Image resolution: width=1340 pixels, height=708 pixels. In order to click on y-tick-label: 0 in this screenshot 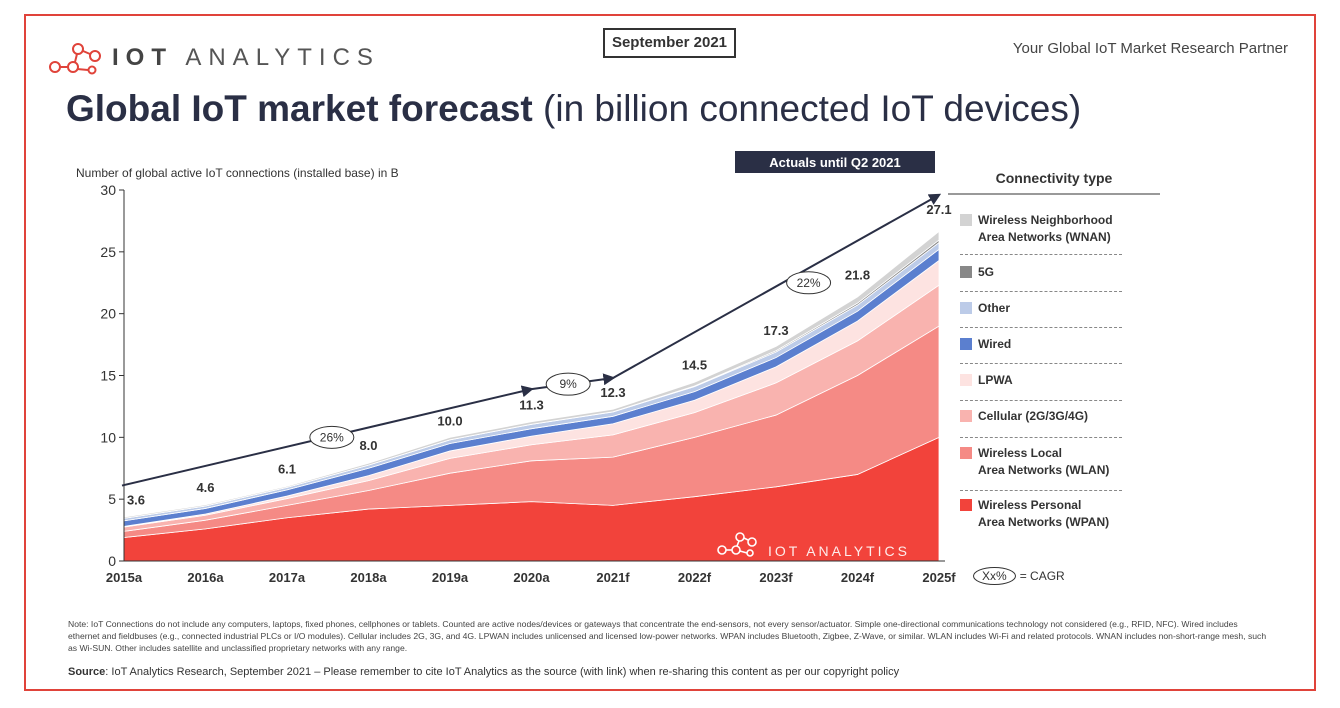, I will do `click(112, 561)`.